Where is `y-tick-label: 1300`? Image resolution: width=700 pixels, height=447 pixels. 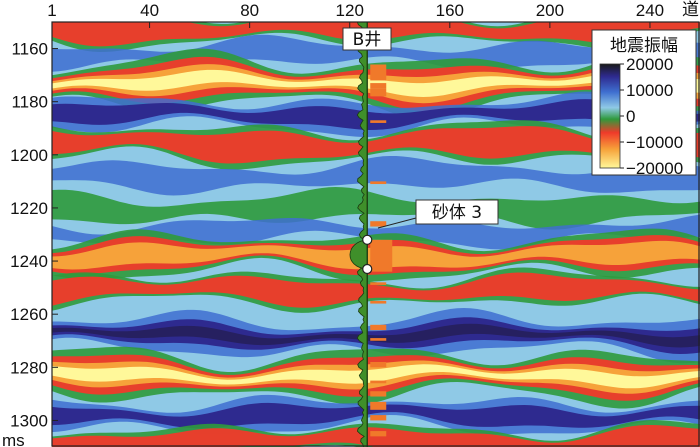 y-tick-label: 1300 is located at coordinates (29, 420).